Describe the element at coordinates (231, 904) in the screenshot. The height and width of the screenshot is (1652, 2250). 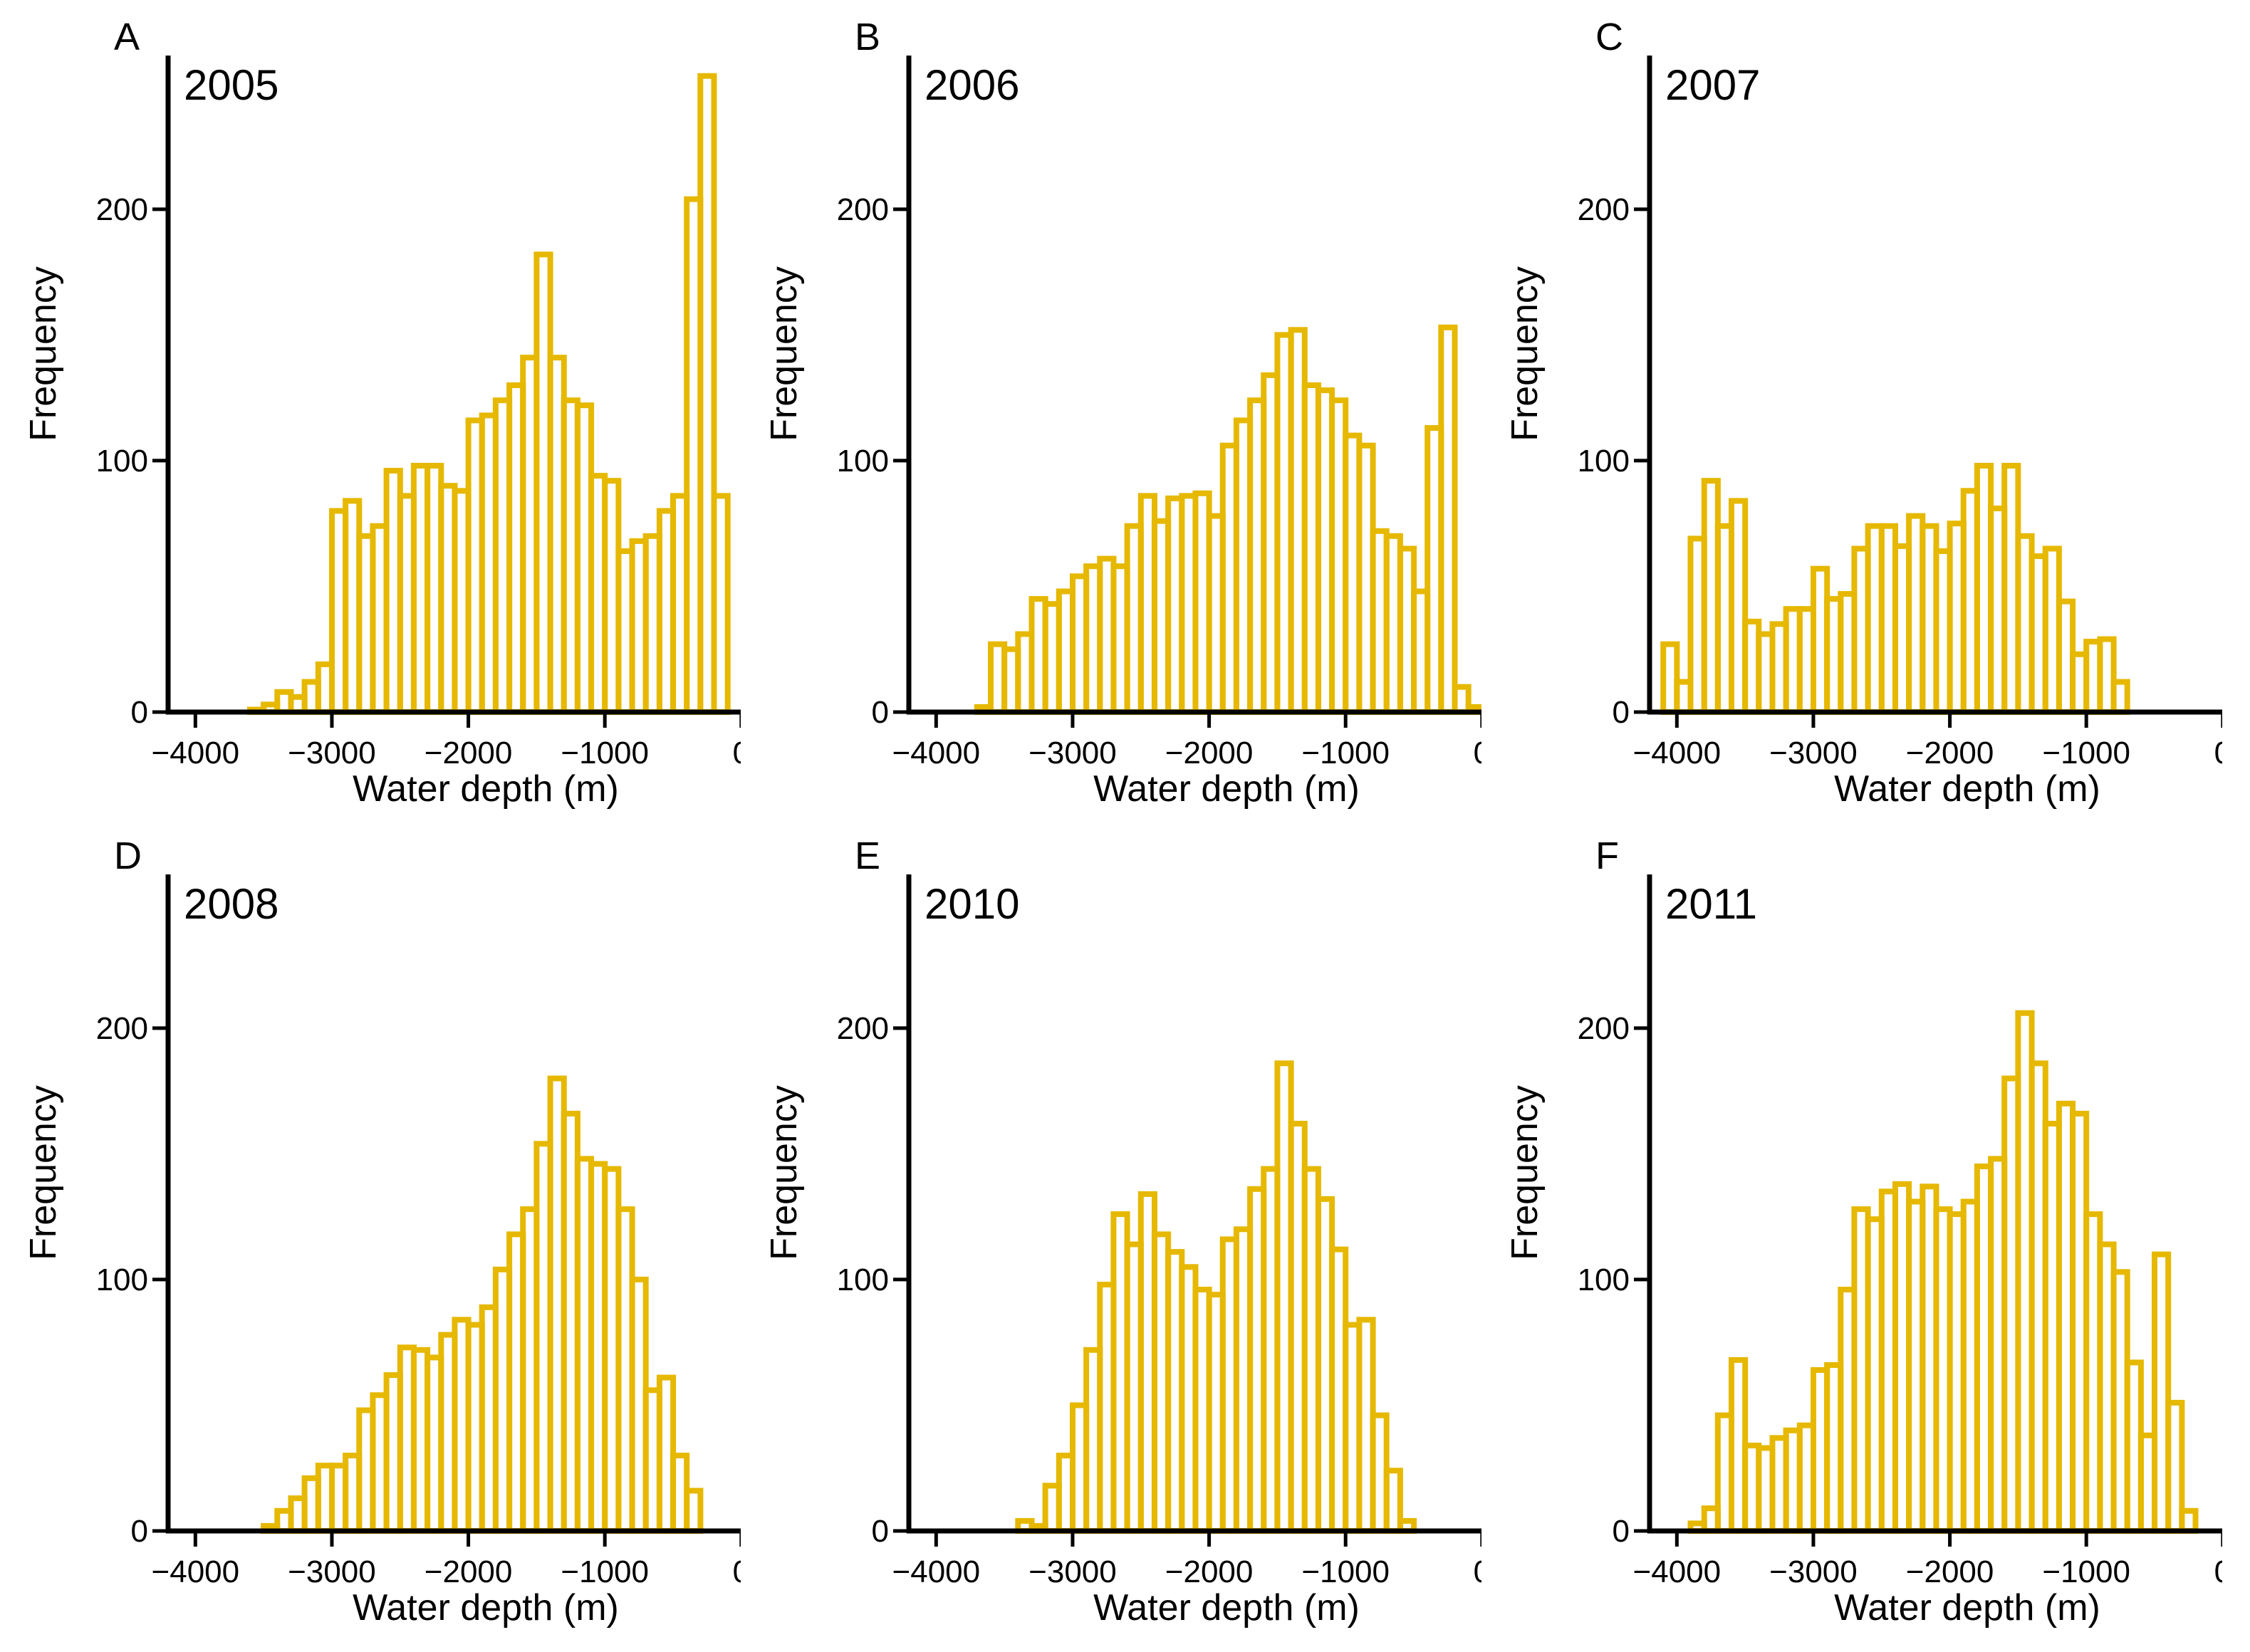
I see `panel-title: 2008` at that location.